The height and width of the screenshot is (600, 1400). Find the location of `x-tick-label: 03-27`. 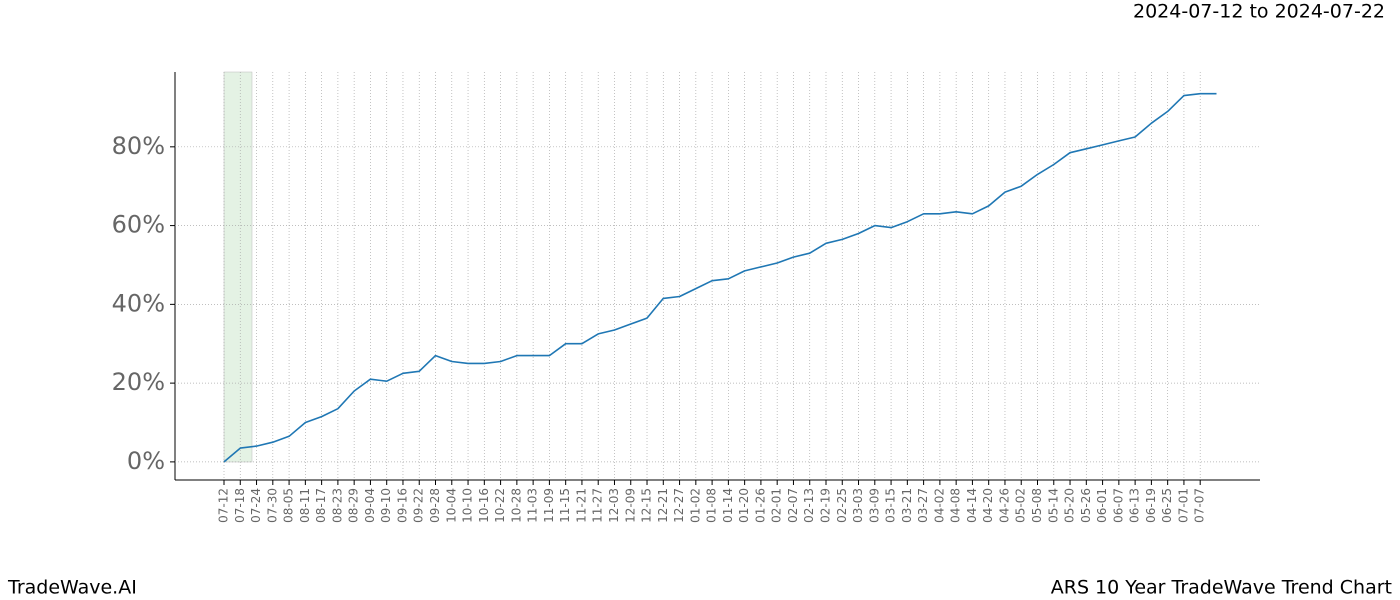

x-tick-label: 03-27 is located at coordinates (923, 505).